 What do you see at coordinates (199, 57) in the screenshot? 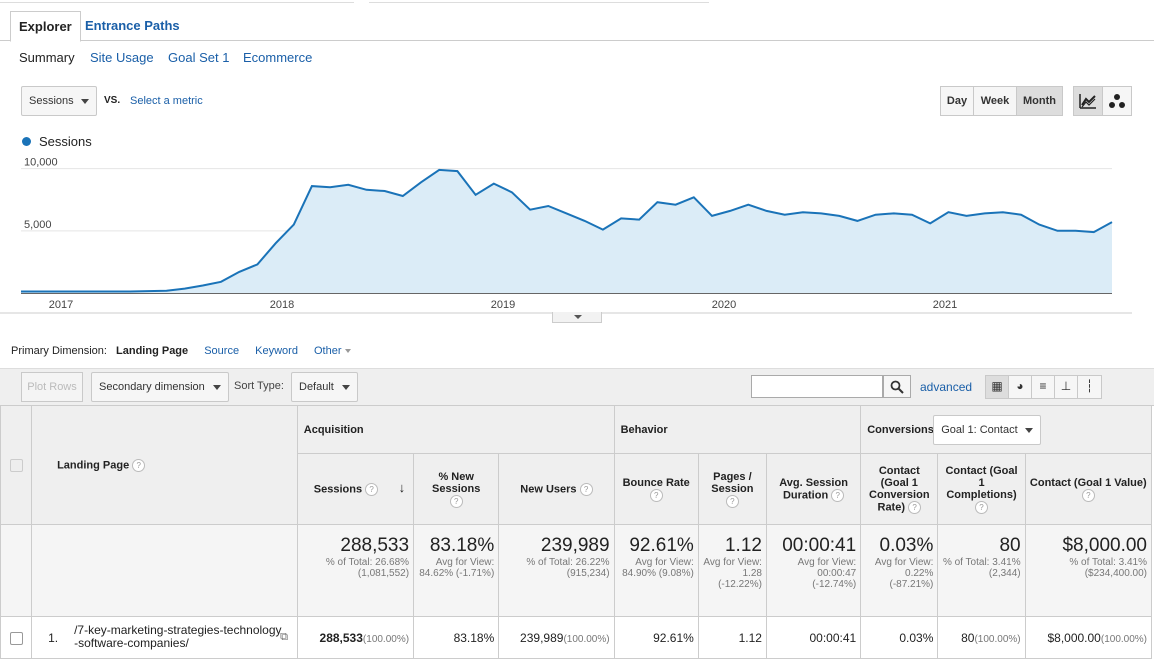
I see `subtab-goal-set-1: Goal Set 1` at bounding box center [199, 57].